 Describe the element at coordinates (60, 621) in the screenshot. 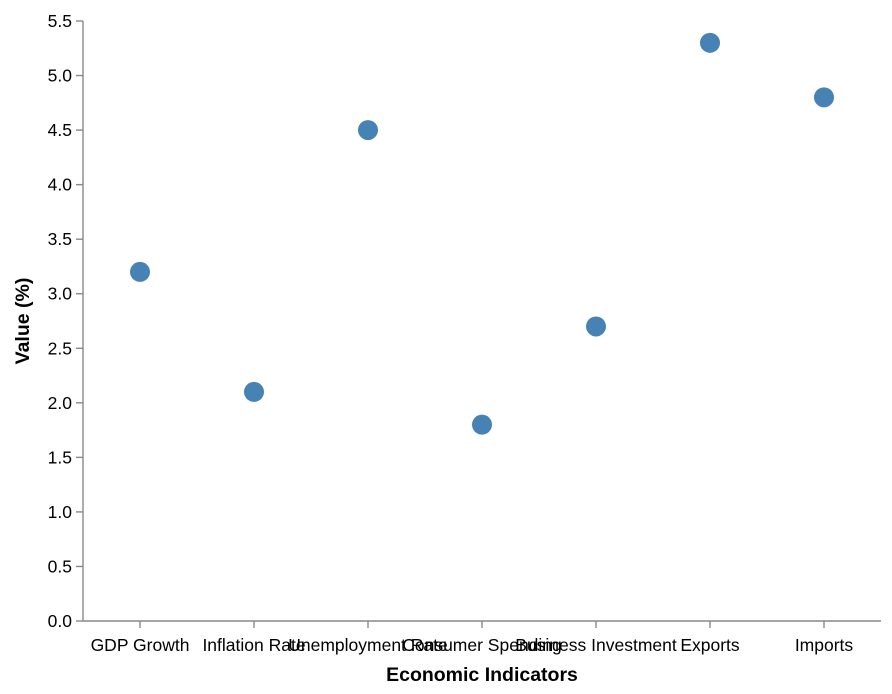

I see `y-tick-label: 0.0` at that location.